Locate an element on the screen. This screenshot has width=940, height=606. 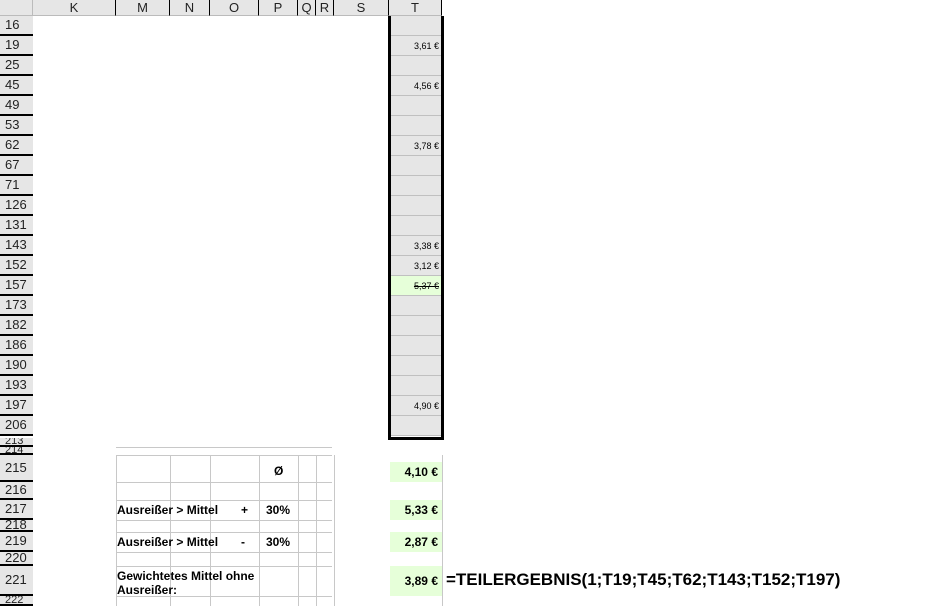
column-header-K: K is located at coordinates (74, 8).